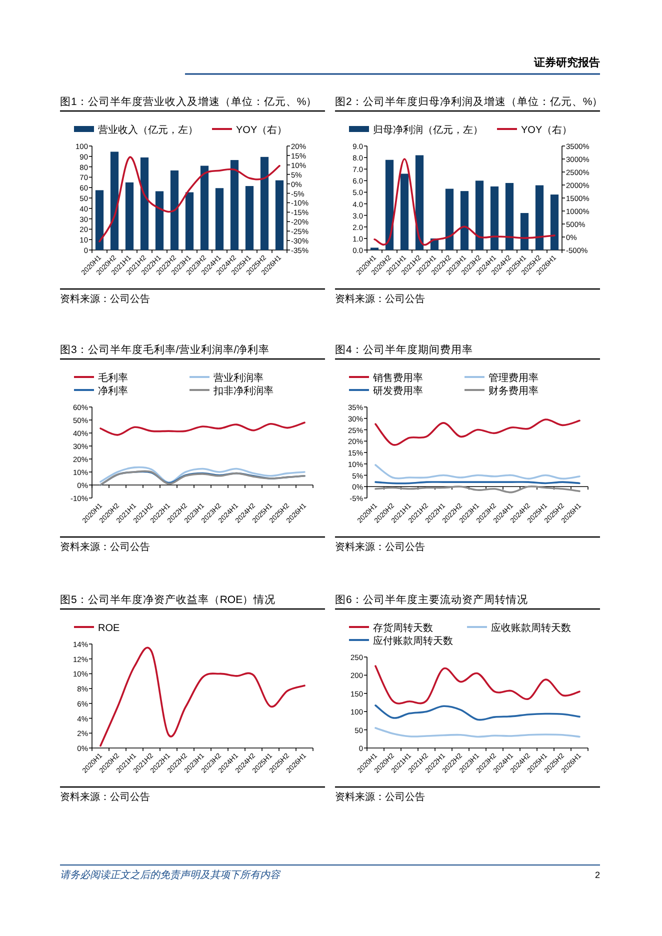 Image resolution: width=662 pixels, height=936 pixels. I want to click on legend-label: ROE, so click(109, 628).